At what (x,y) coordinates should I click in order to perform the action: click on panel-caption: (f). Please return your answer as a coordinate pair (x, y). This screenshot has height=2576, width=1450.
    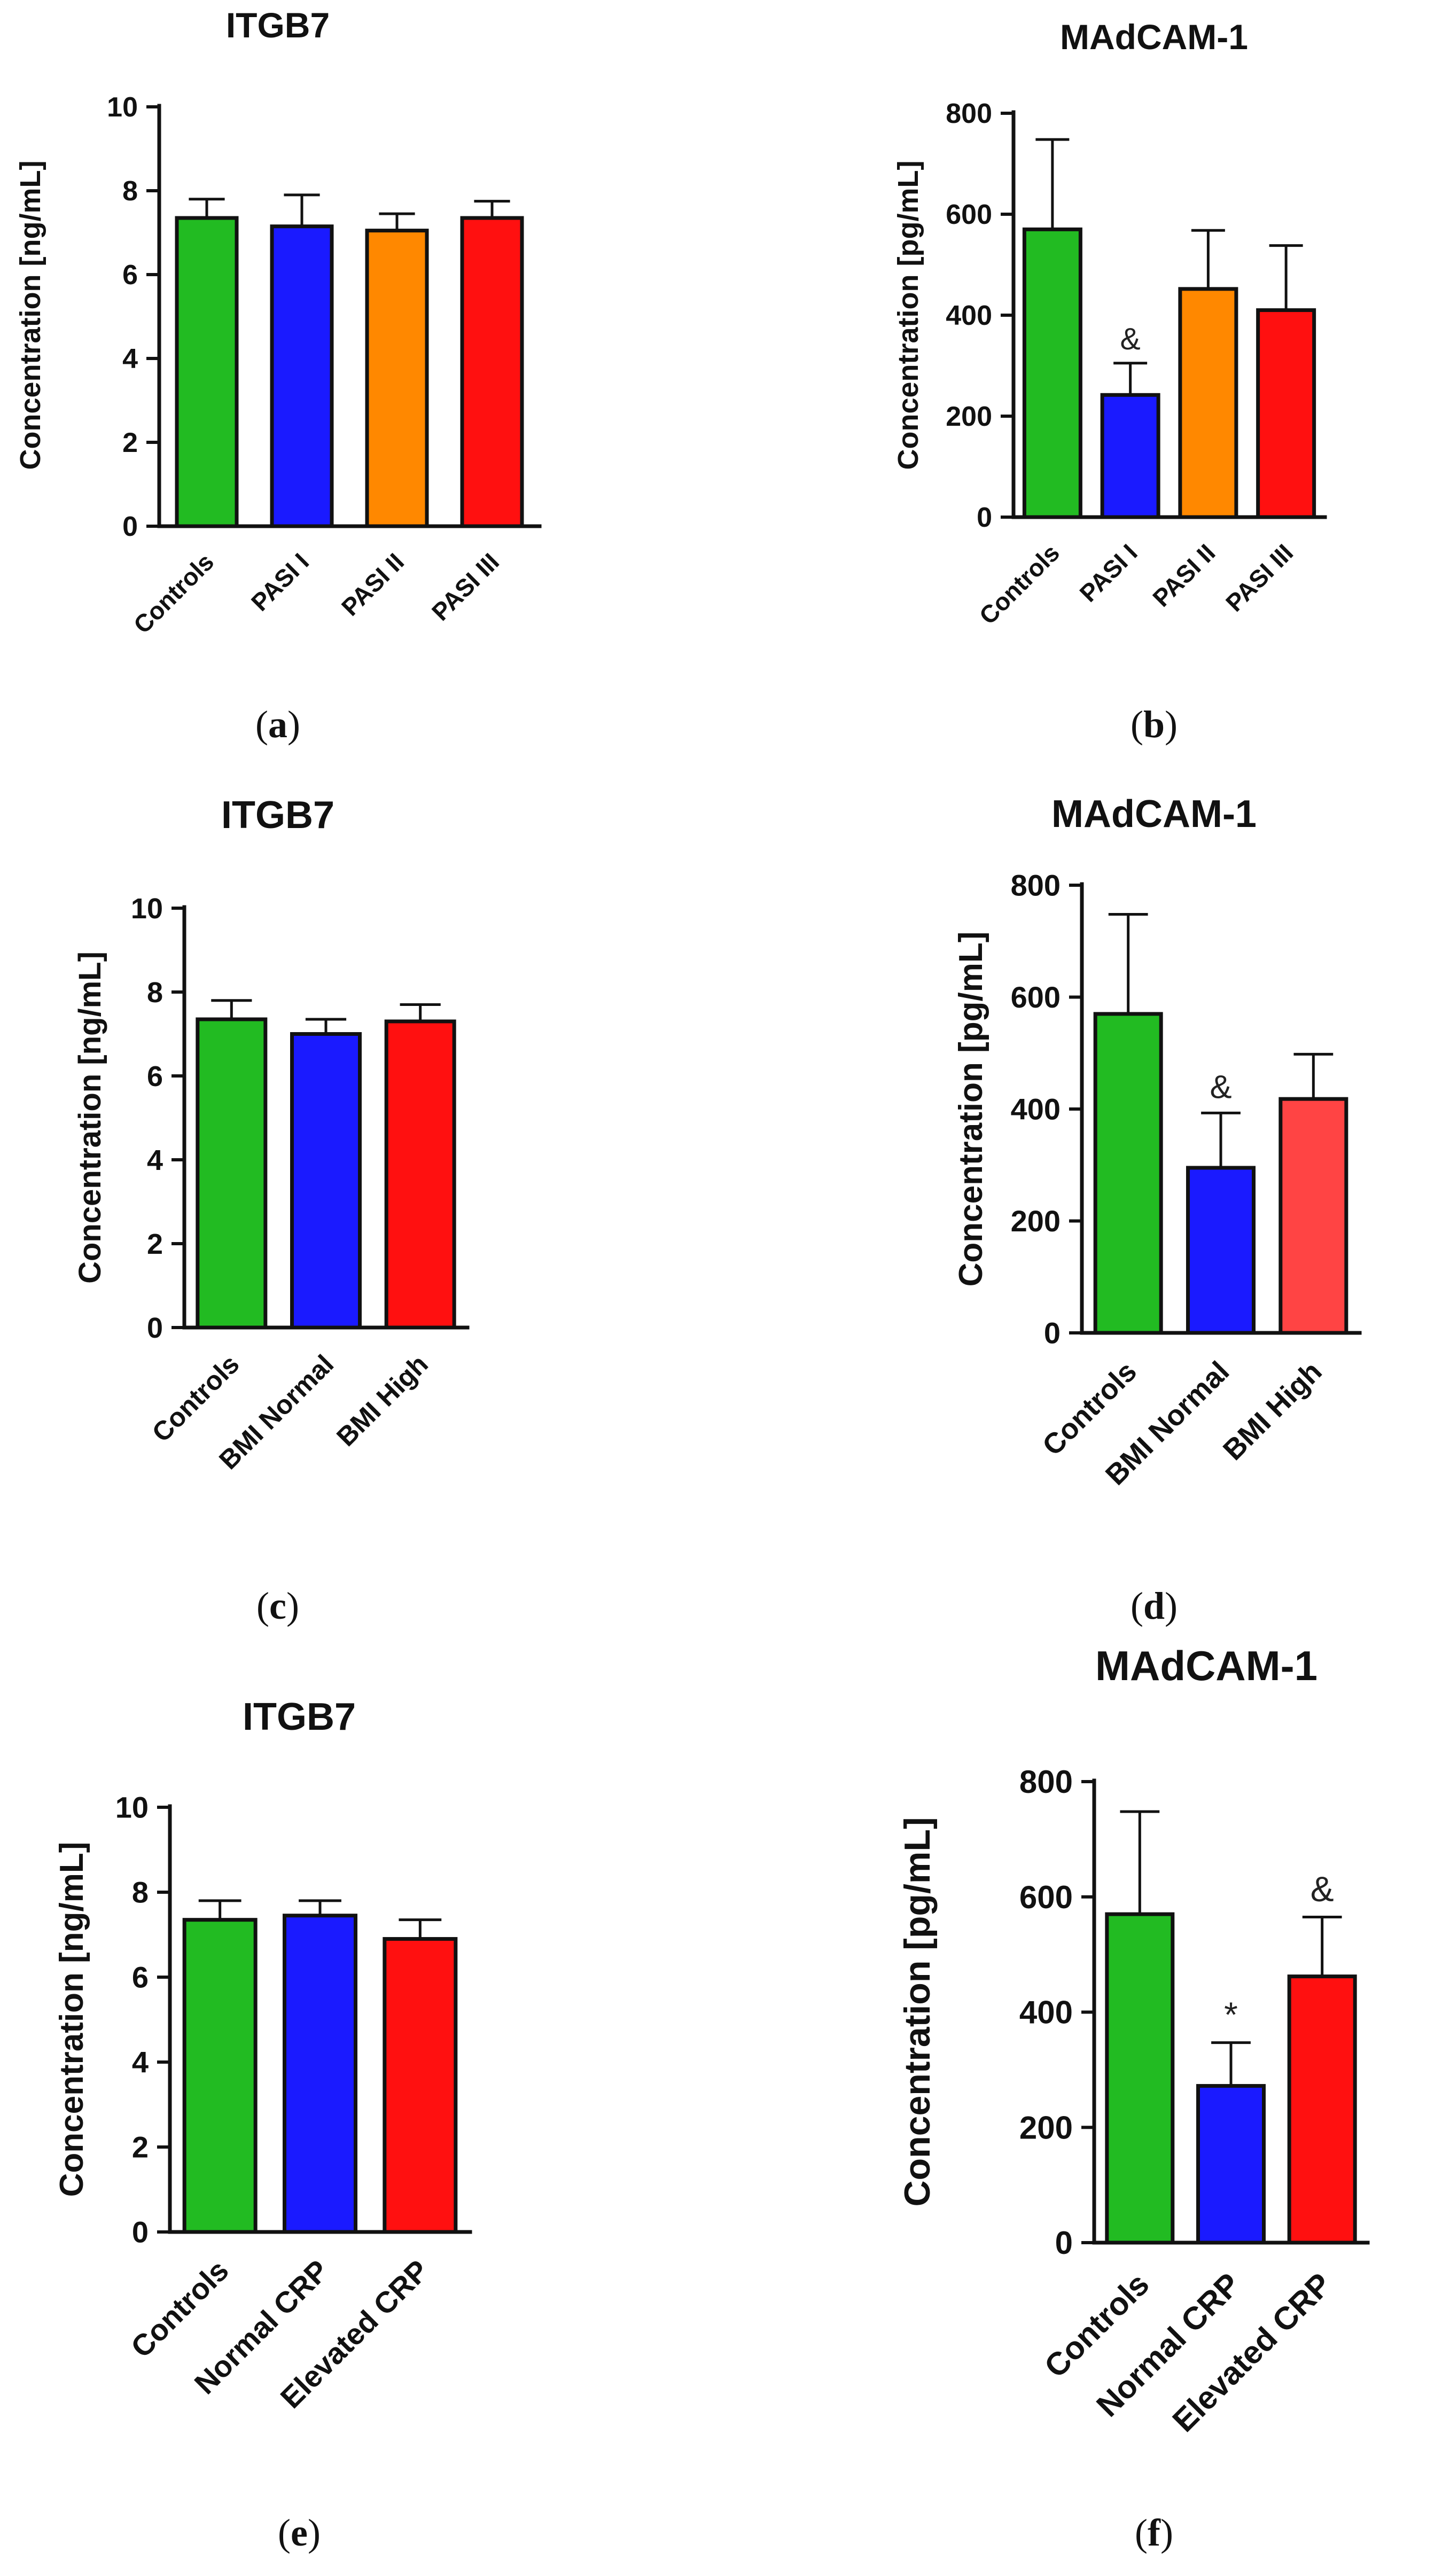
    Looking at the image, I should click on (1154, 2532).